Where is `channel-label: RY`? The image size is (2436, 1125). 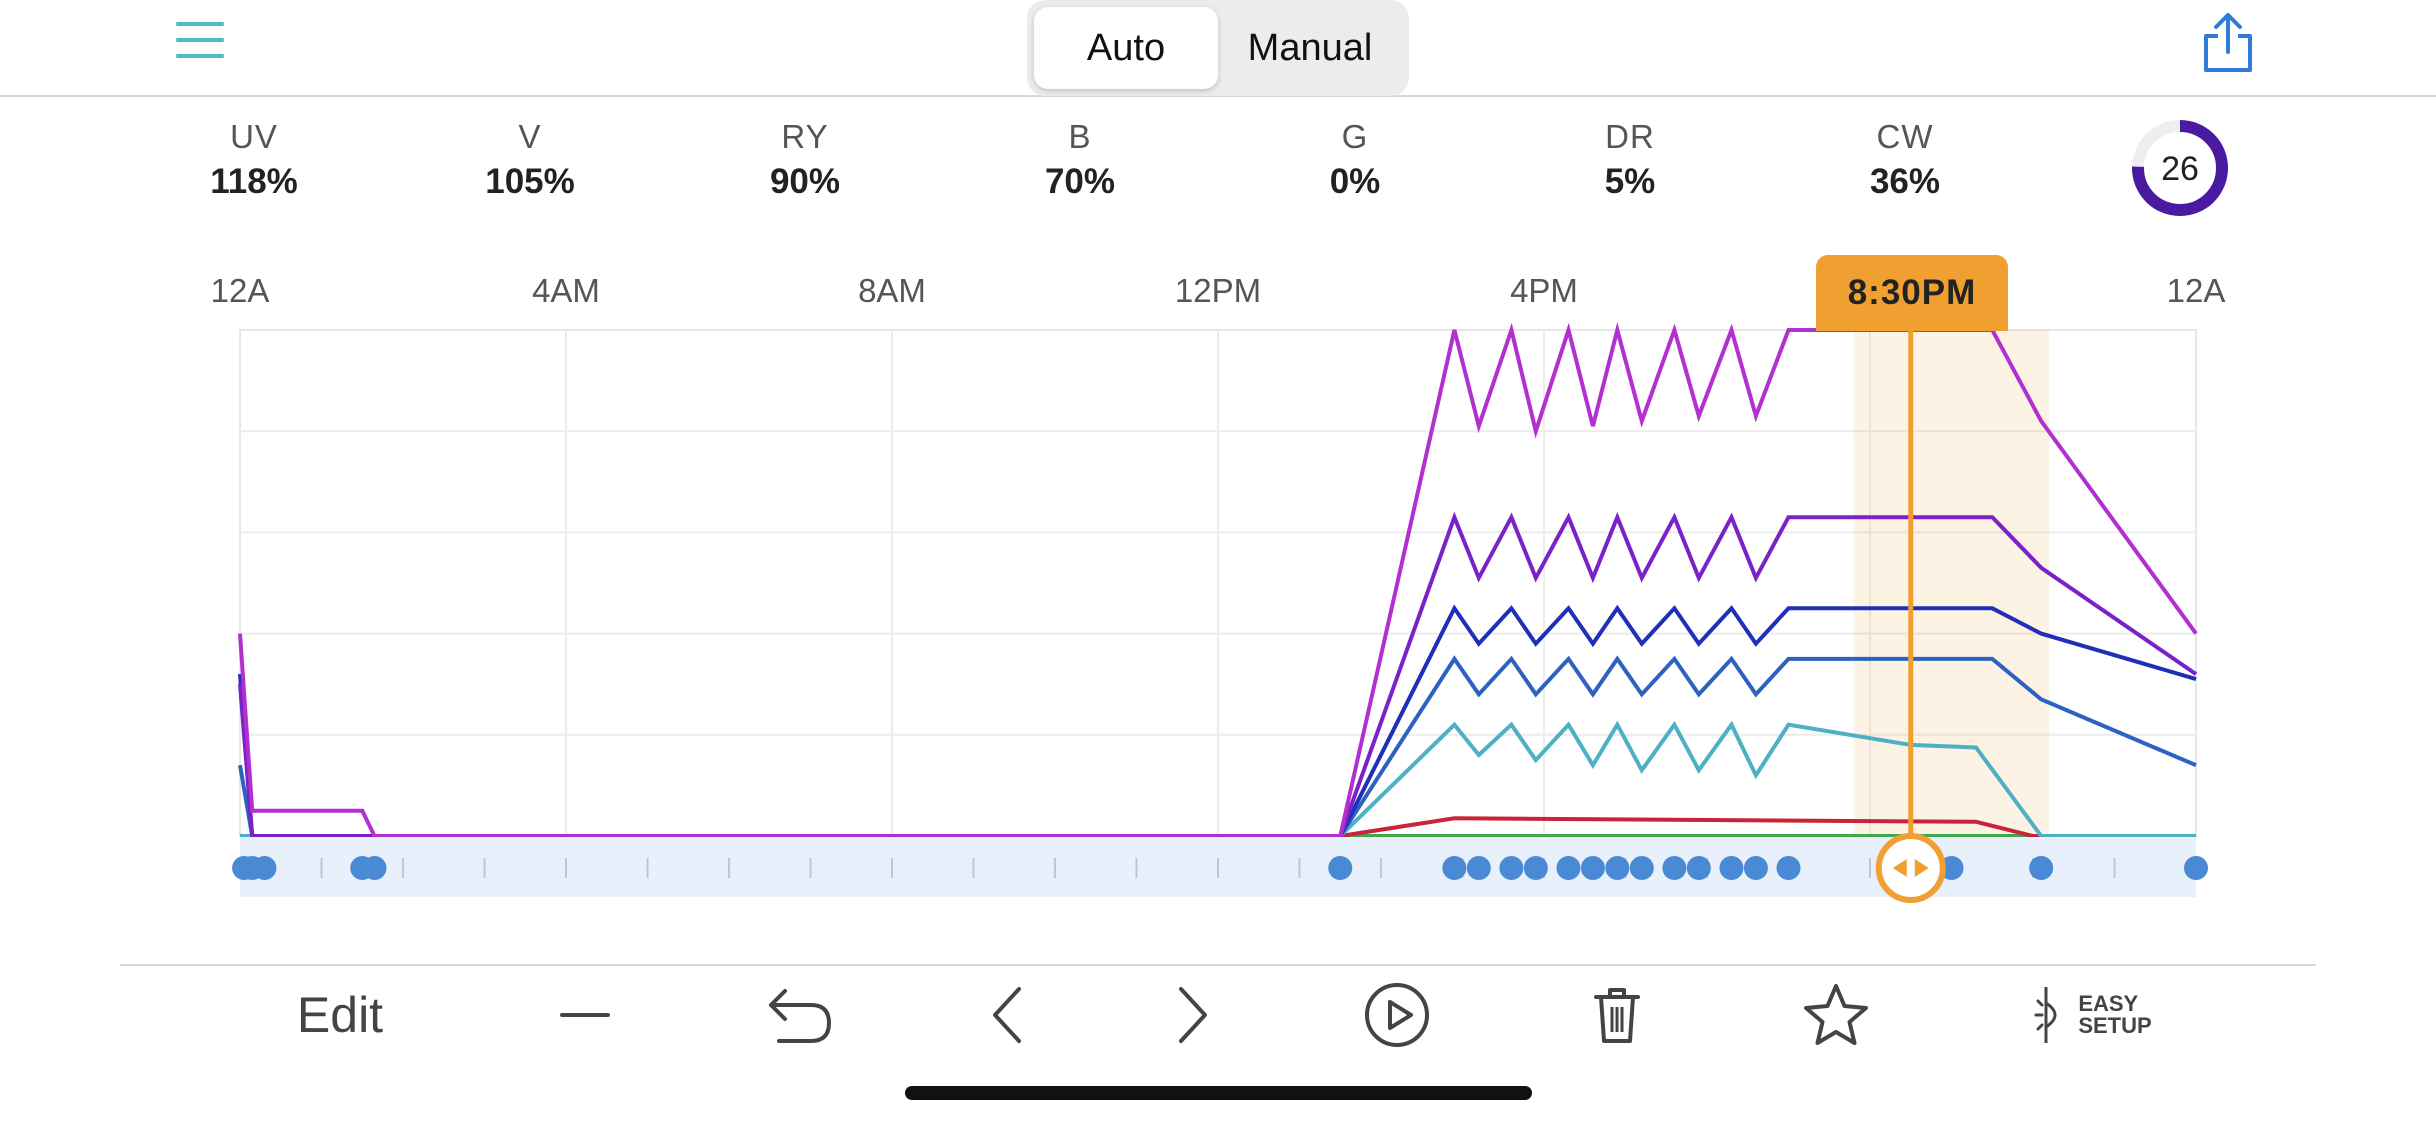 channel-label: RY is located at coordinates (805, 136).